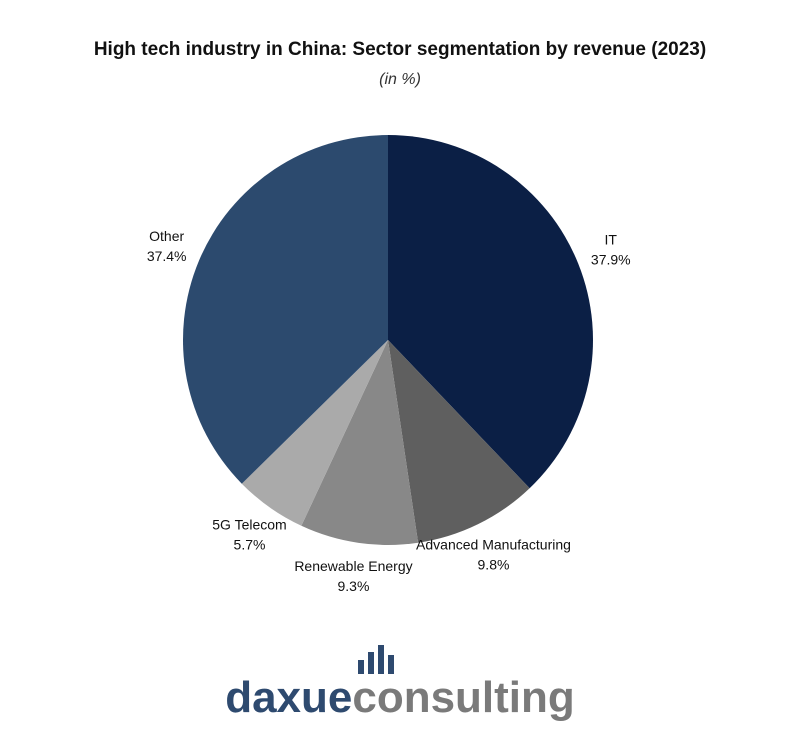  I want to click on logo-part: daxue, so click(288, 697).